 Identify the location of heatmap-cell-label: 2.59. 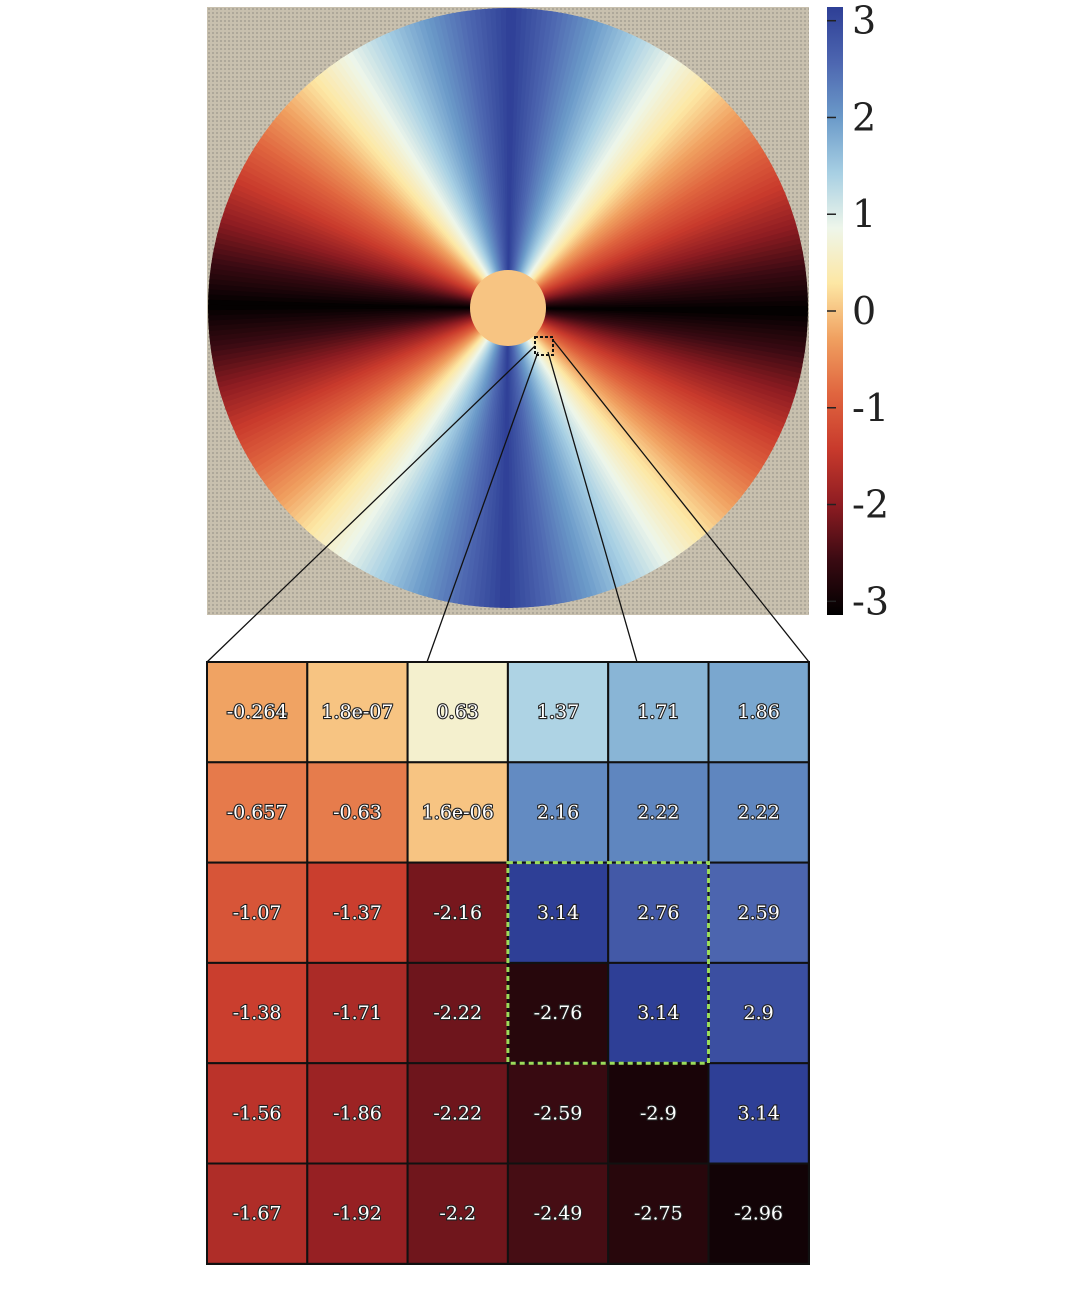
(758, 913).